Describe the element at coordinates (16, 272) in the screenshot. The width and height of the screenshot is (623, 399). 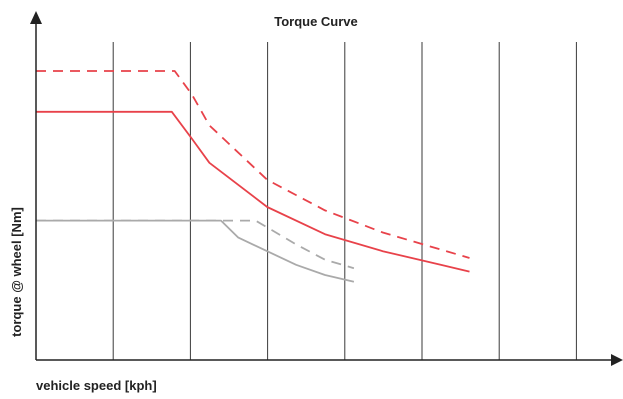
I see `y-axis-label: torque @ wheel [Nm]` at that location.